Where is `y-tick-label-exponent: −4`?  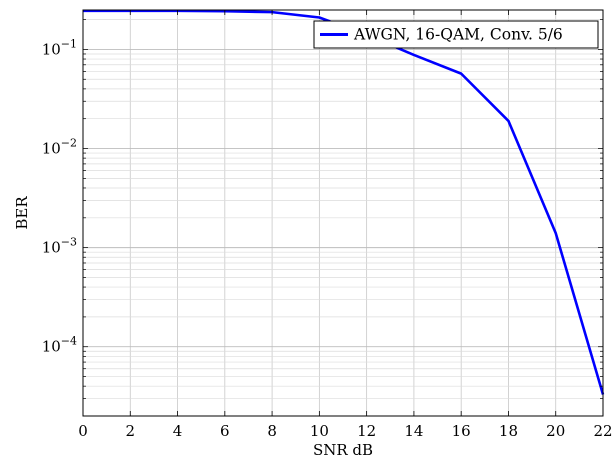
y-tick-label-exponent: −4 is located at coordinates (69, 341).